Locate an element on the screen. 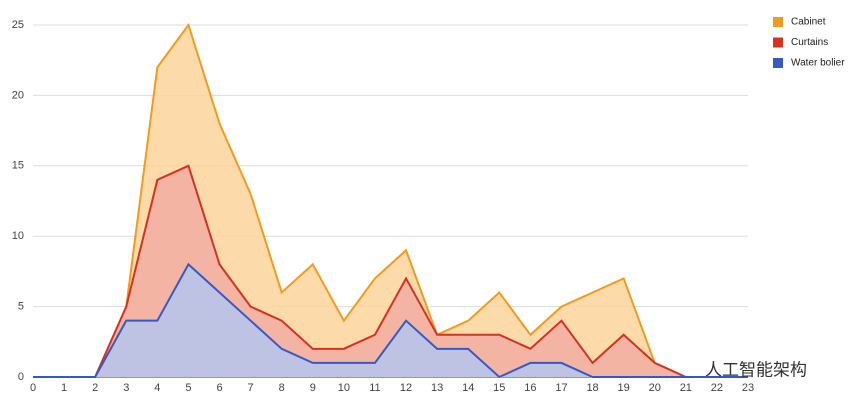 This screenshot has width=863, height=408. x-tick-label: 15 is located at coordinates (499, 388).